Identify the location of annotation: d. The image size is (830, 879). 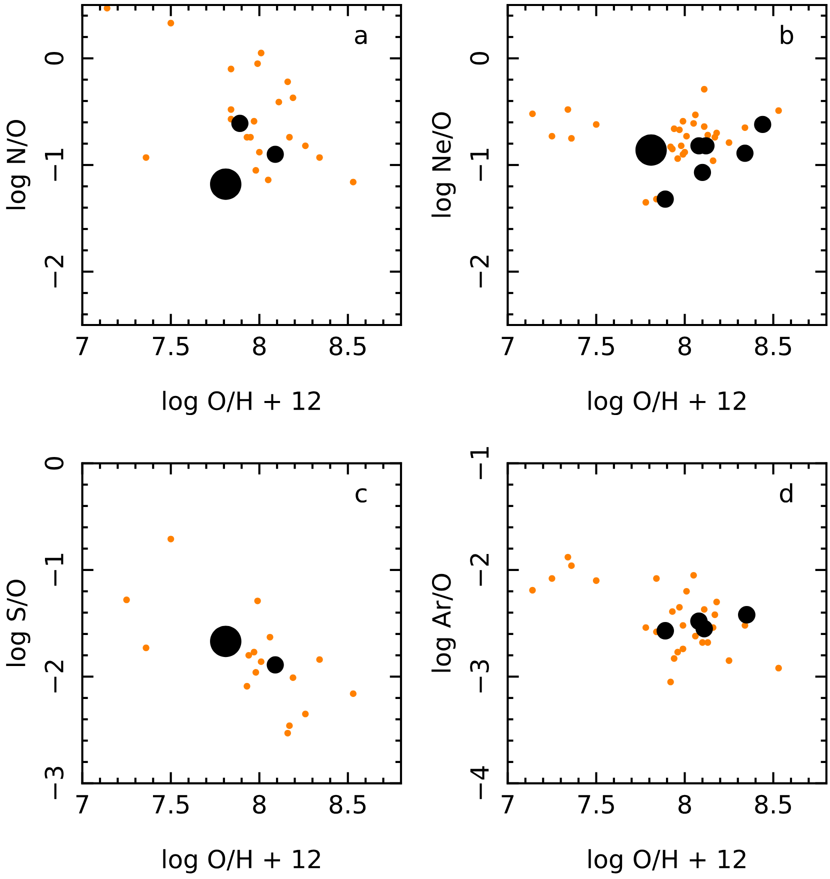
(786, 493).